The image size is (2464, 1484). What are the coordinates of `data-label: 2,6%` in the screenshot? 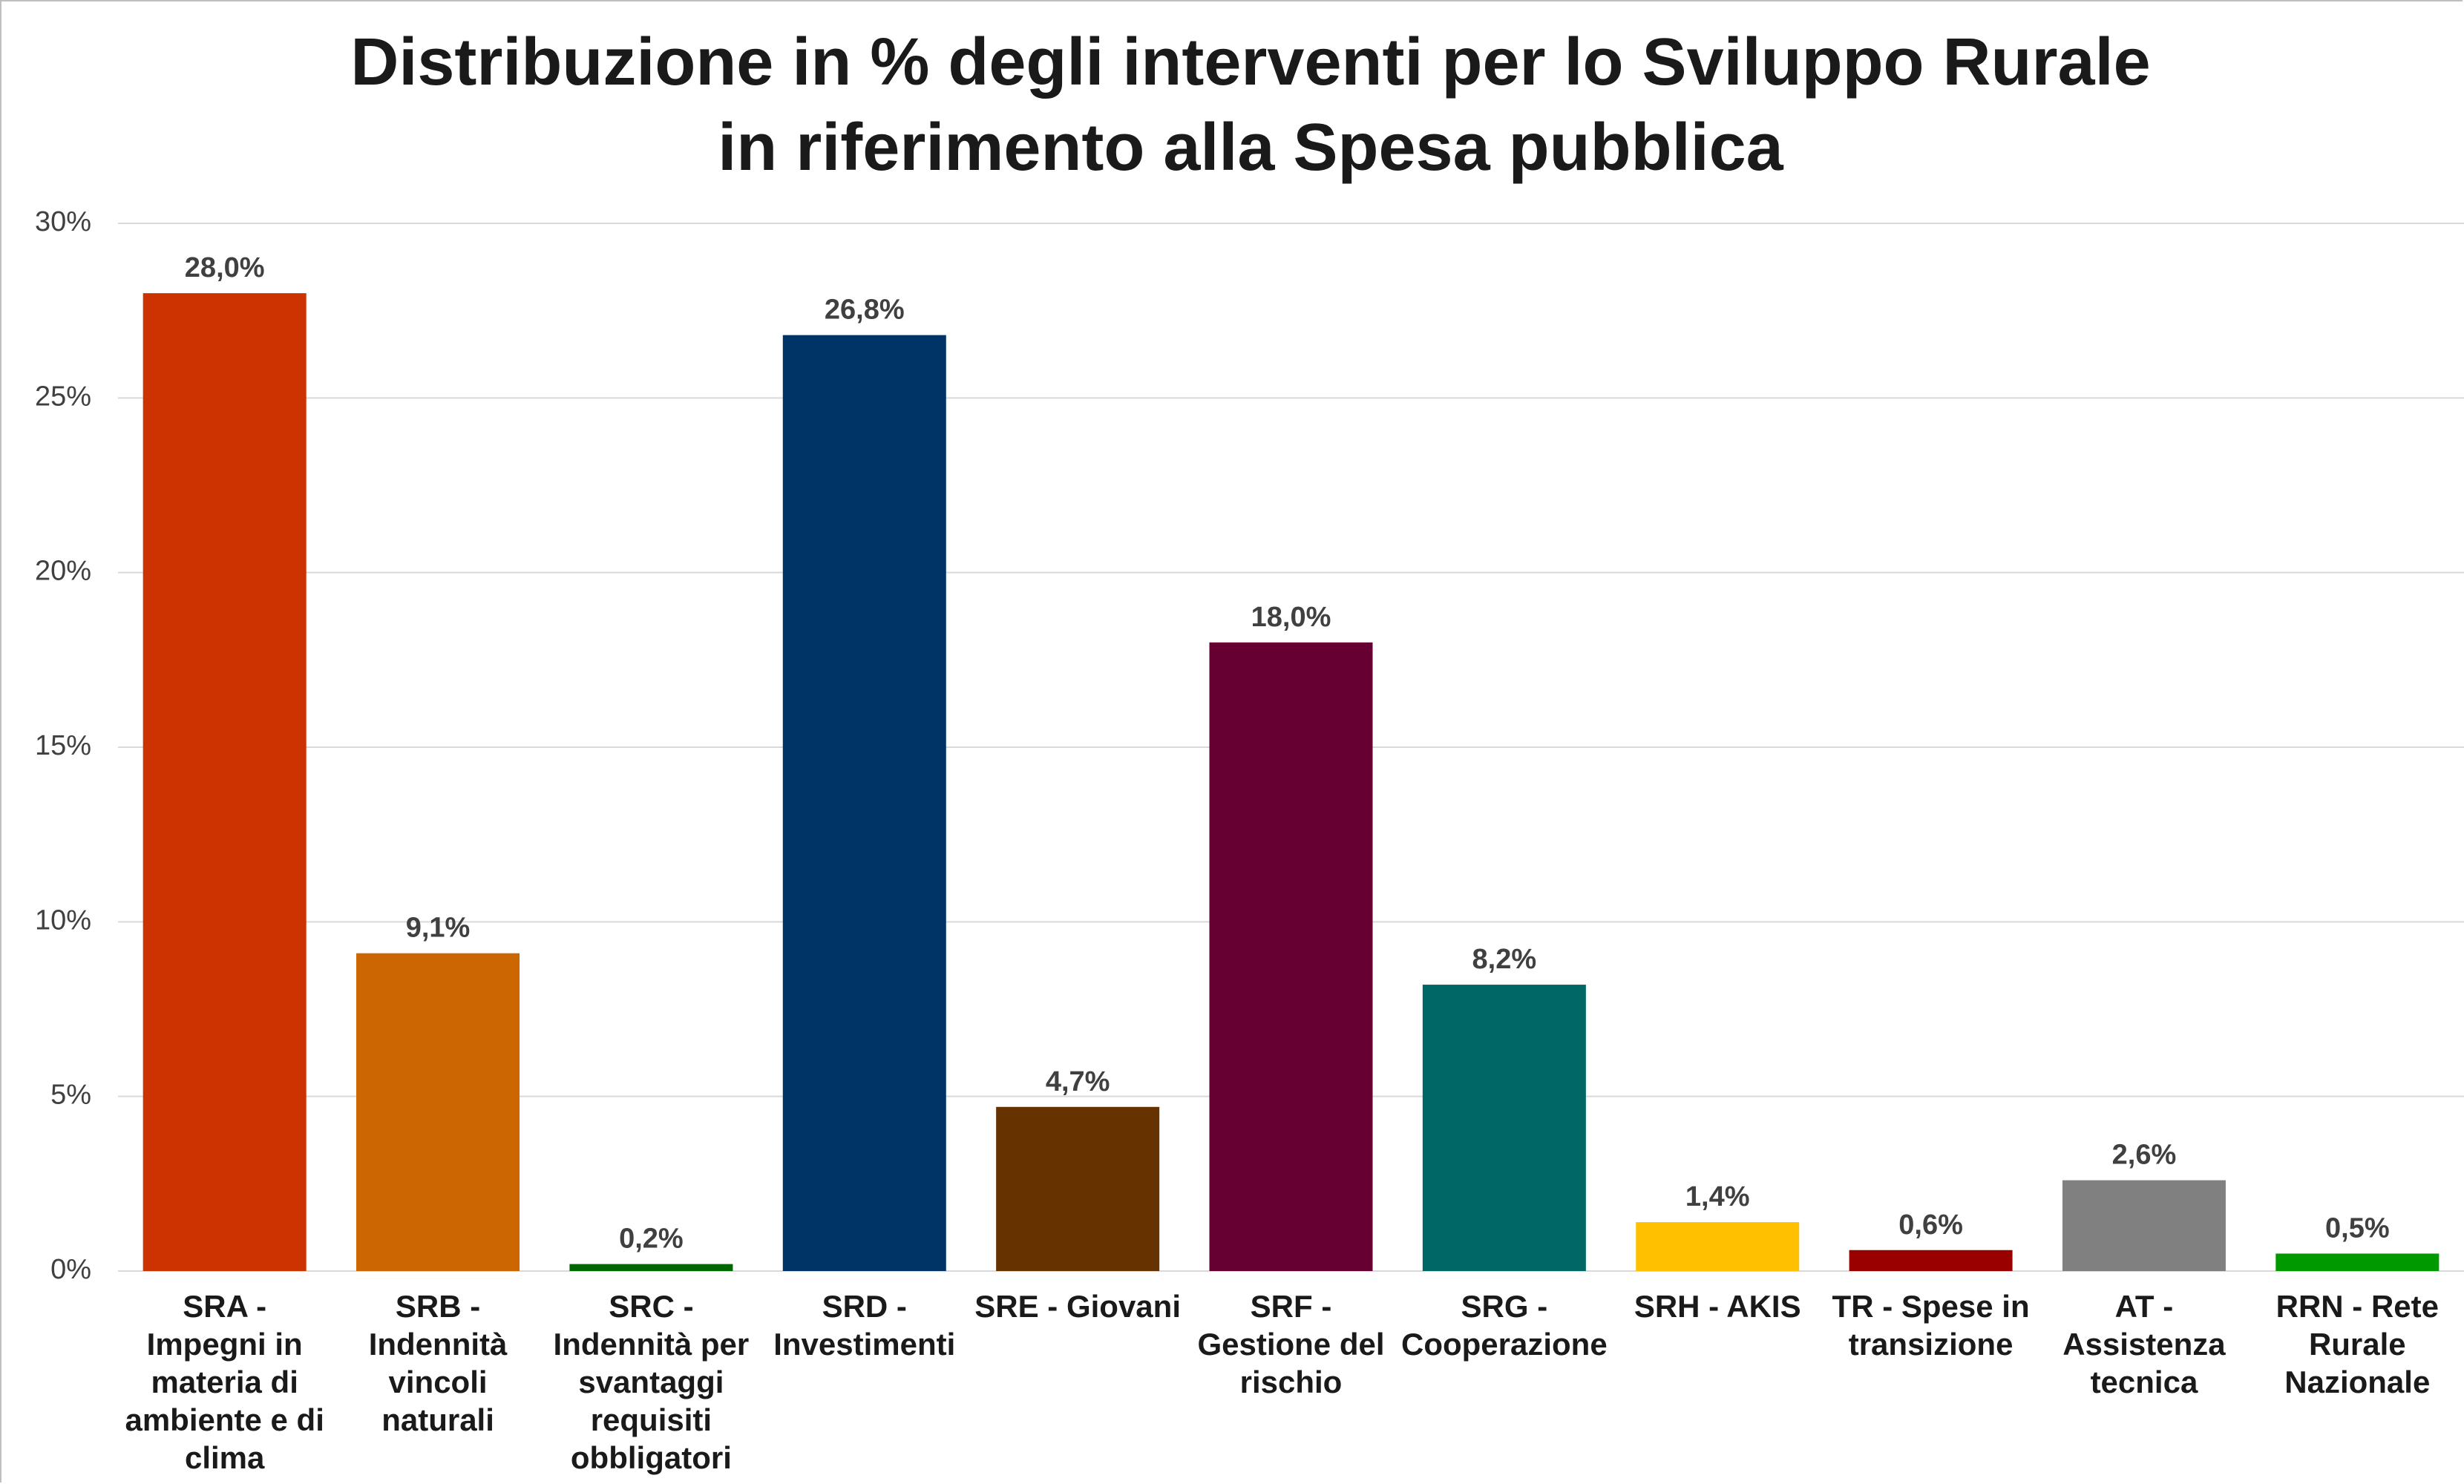 It's located at (2144, 1155).